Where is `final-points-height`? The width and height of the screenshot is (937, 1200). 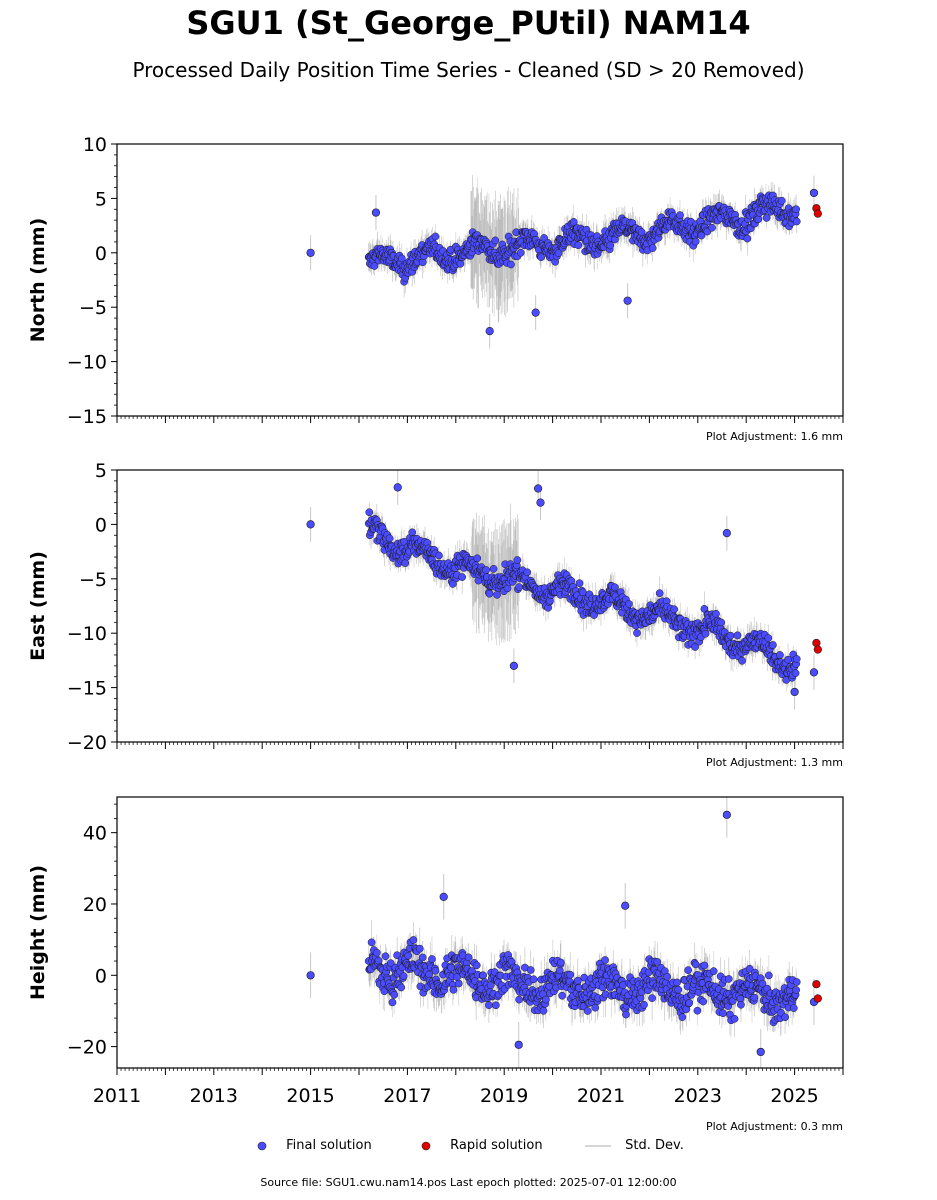 final-points-height is located at coordinates (562, 933).